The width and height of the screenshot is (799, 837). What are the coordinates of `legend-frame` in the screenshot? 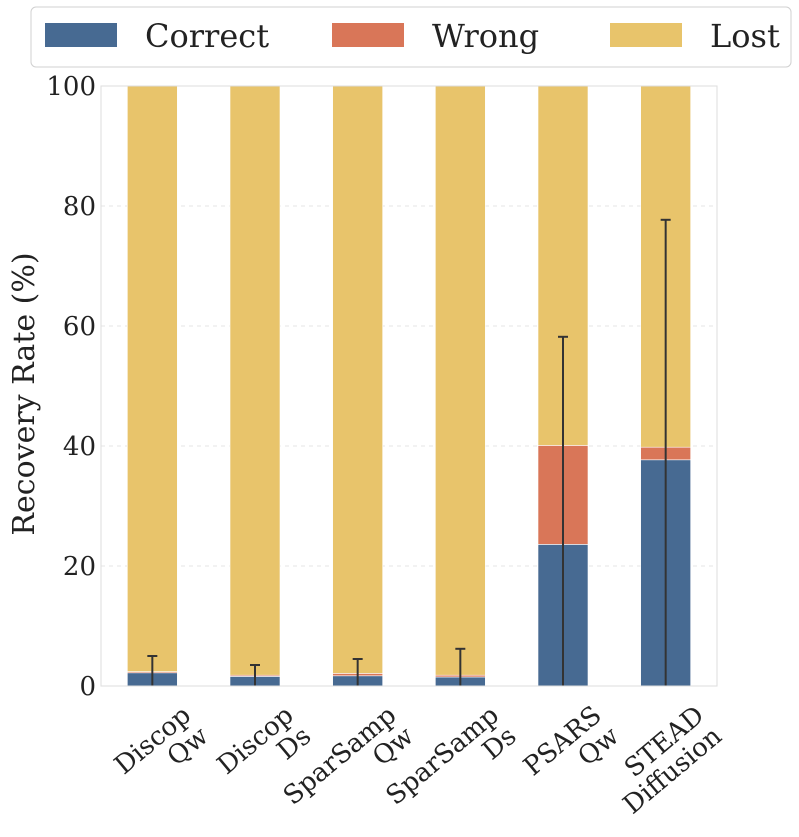 It's located at (411, 37).